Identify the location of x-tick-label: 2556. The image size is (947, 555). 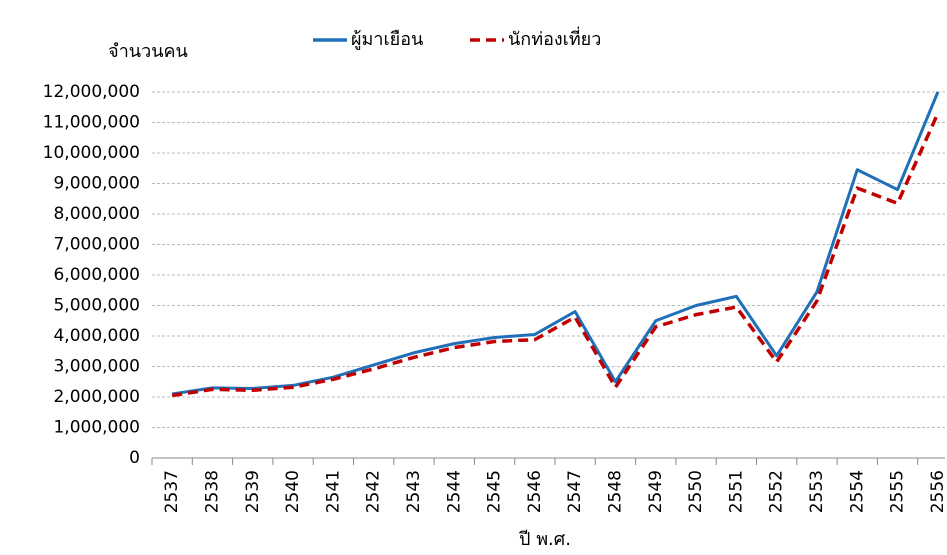
(937, 491).